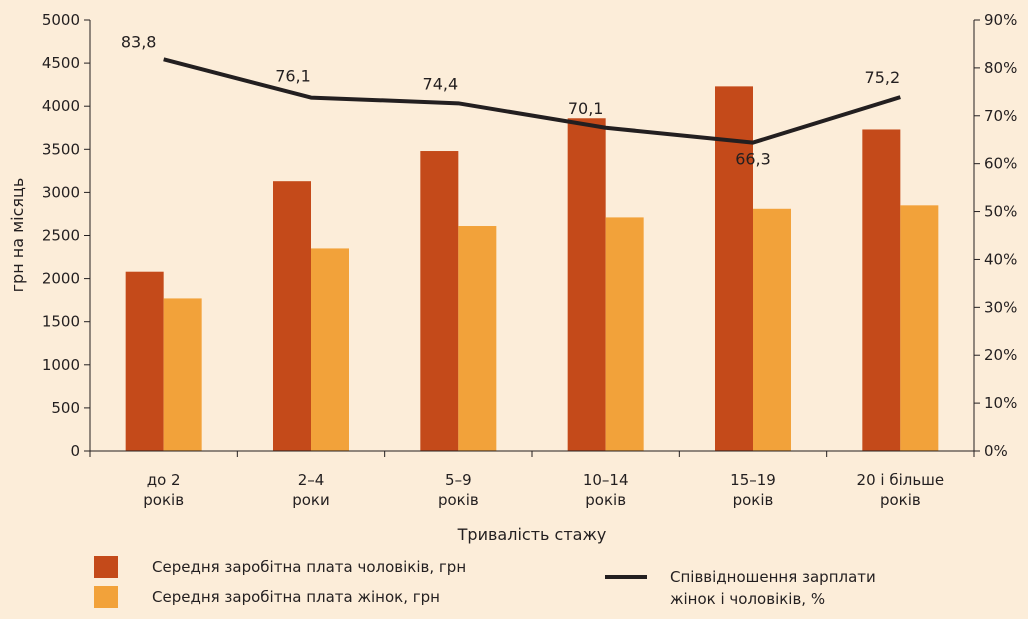 The width and height of the screenshot is (1028, 619). Describe the element at coordinates (61, 106) in the screenshot. I see `y-tick-label-8: 4000` at that location.